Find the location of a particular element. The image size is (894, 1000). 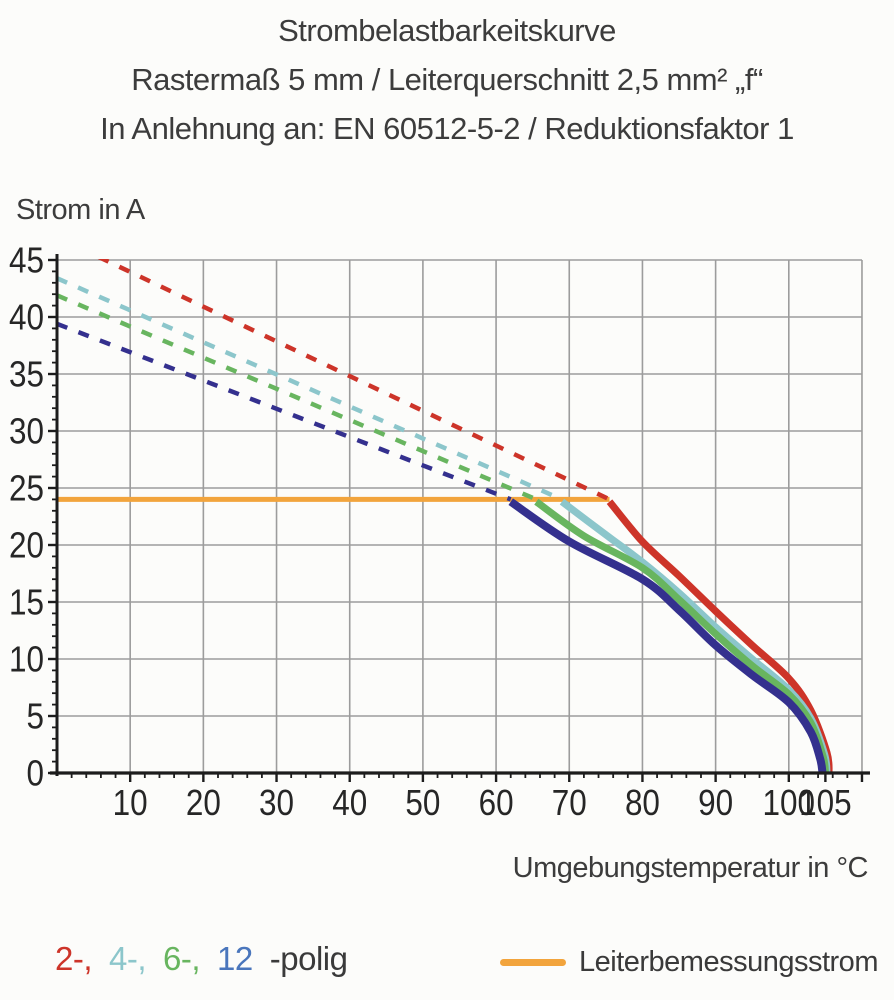

pole-count-legend: 2-, 4-, 6-, 12 -polig is located at coordinates (201, 959).